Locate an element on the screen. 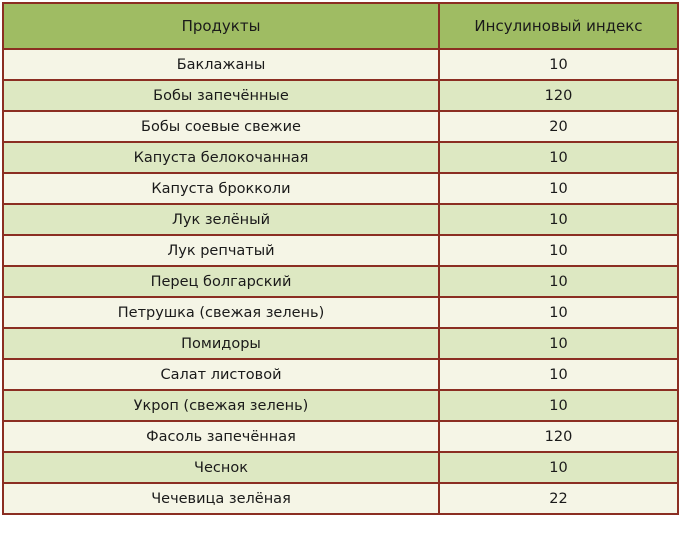 The width and height of the screenshot is (680, 546). product-cell: Фасоль запечённая is located at coordinates (221, 436).